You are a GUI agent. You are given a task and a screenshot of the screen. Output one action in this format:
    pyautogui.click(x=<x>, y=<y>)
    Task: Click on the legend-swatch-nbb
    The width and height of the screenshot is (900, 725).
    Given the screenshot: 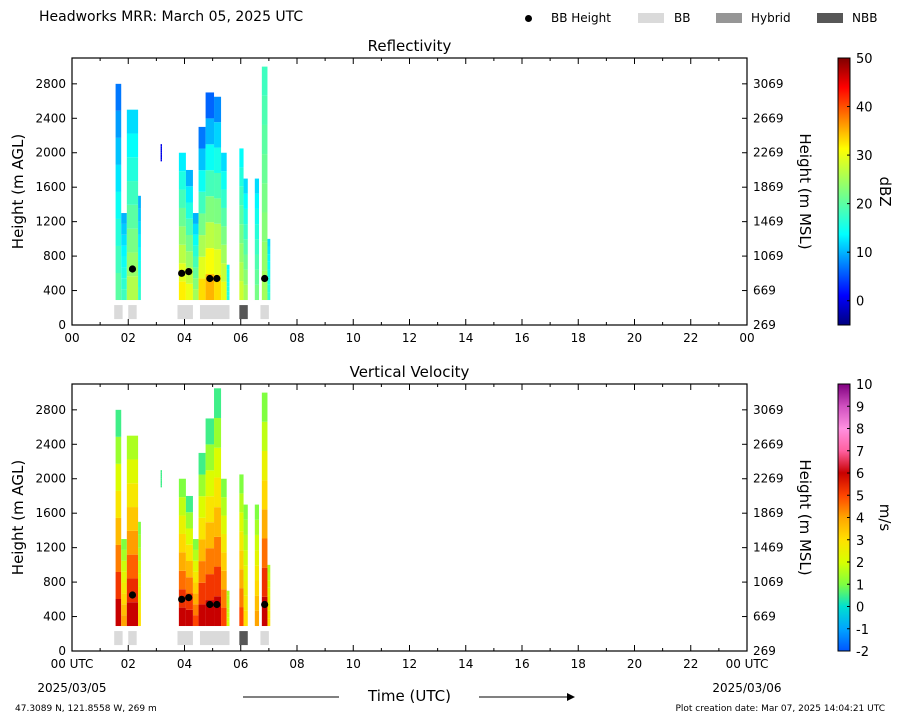 What is the action you would take?
    pyautogui.click(x=830, y=18)
    